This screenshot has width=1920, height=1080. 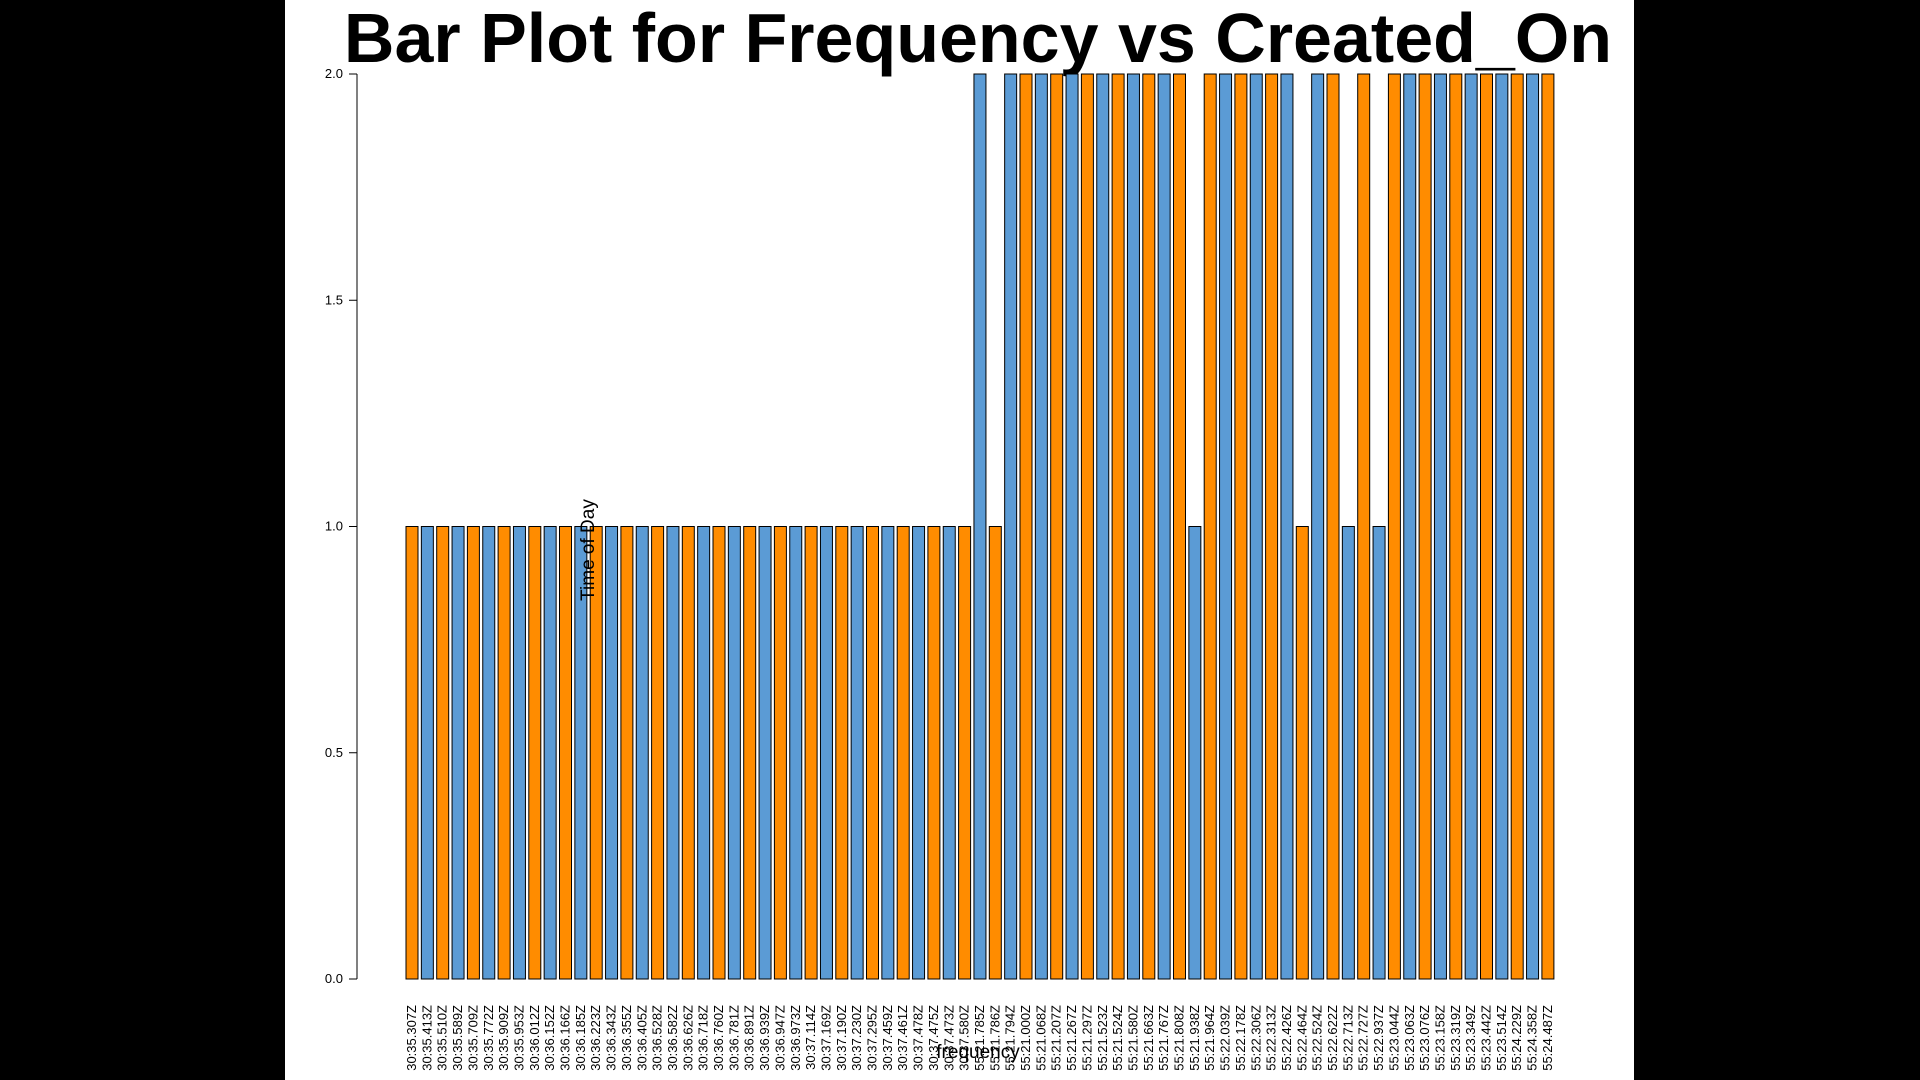 I want to click on x-tick-label: 30:35.307Z, so click(x=411, y=1038).